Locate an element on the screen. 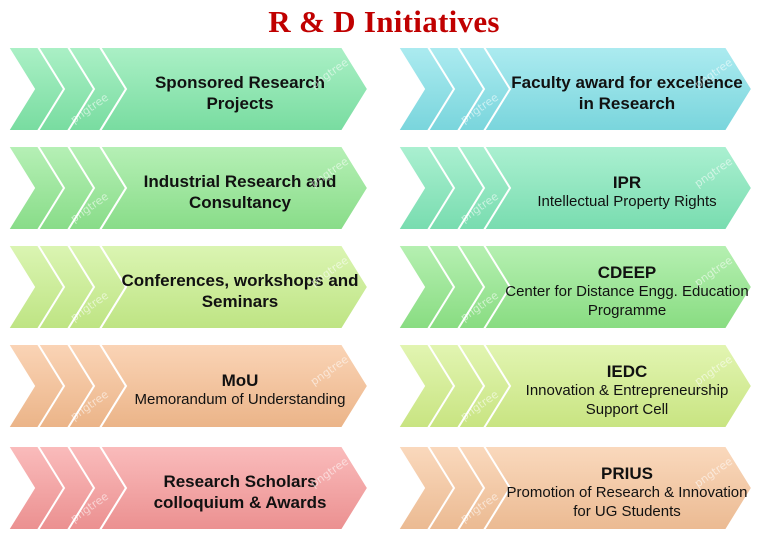 This screenshot has width=768, height=546. initiative-heading: Sponsored Research Projects is located at coordinates (240, 92).